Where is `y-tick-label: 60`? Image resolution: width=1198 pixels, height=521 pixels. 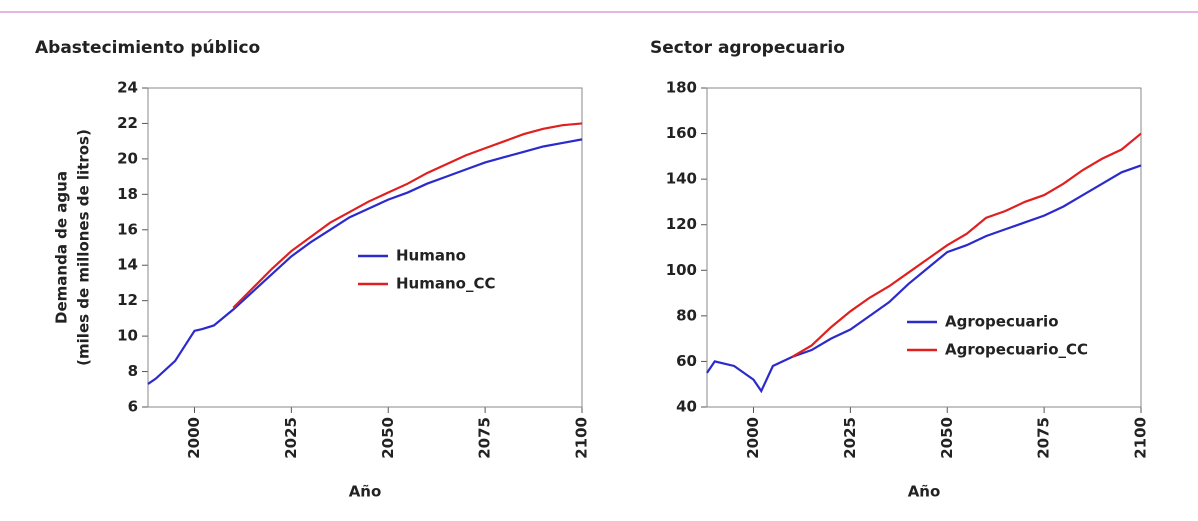
y-tick-label: 60 is located at coordinates (686, 361).